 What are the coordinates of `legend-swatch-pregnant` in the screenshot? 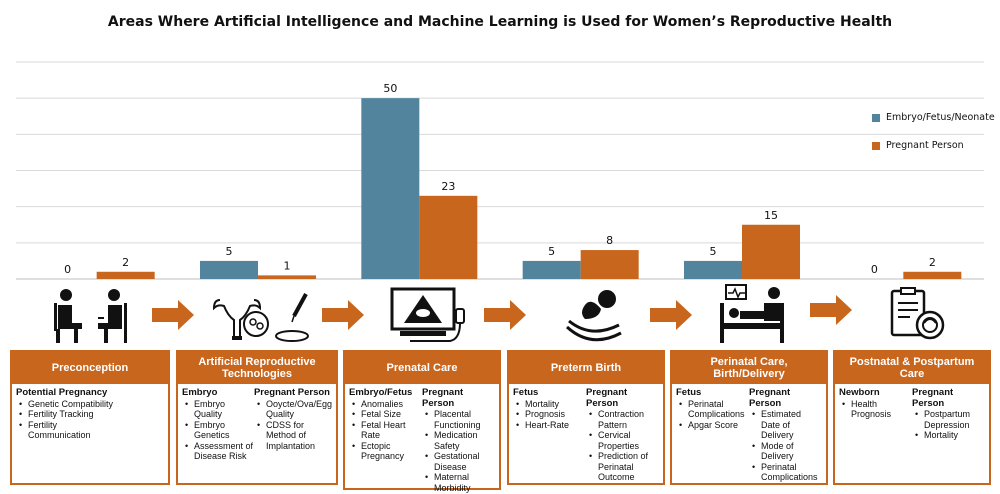 It's located at (876, 145).